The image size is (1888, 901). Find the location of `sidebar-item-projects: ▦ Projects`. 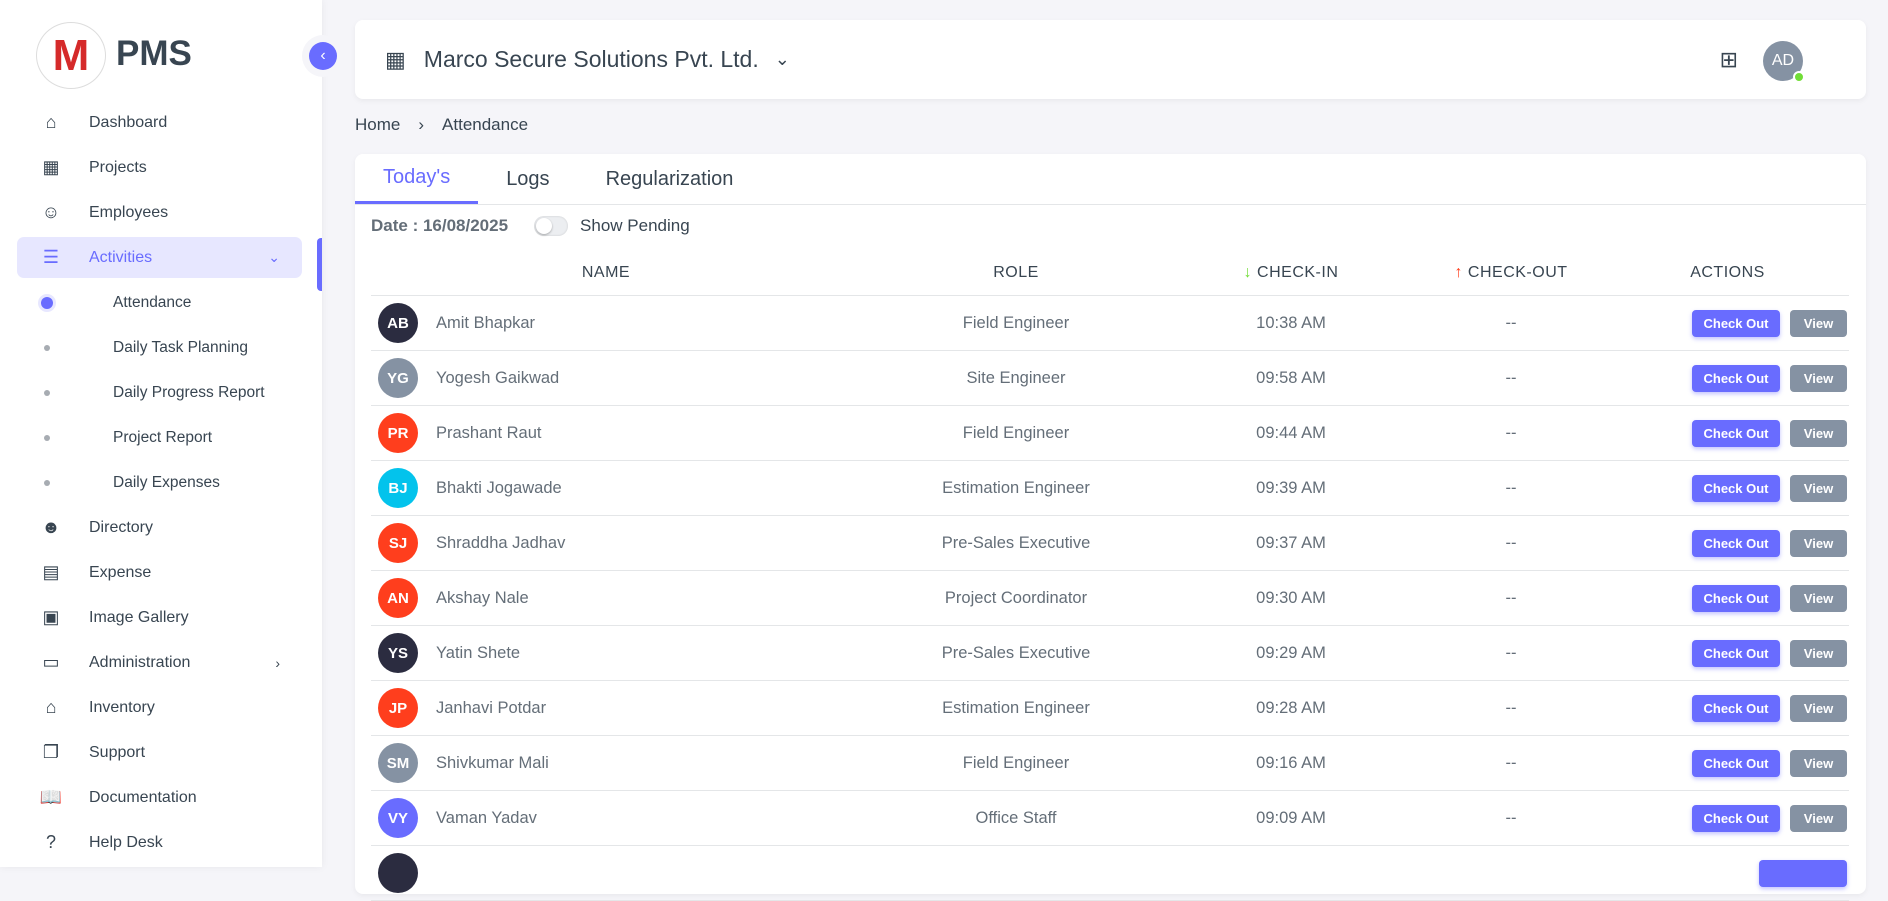

sidebar-item-projects: ▦ Projects is located at coordinates (159, 167).